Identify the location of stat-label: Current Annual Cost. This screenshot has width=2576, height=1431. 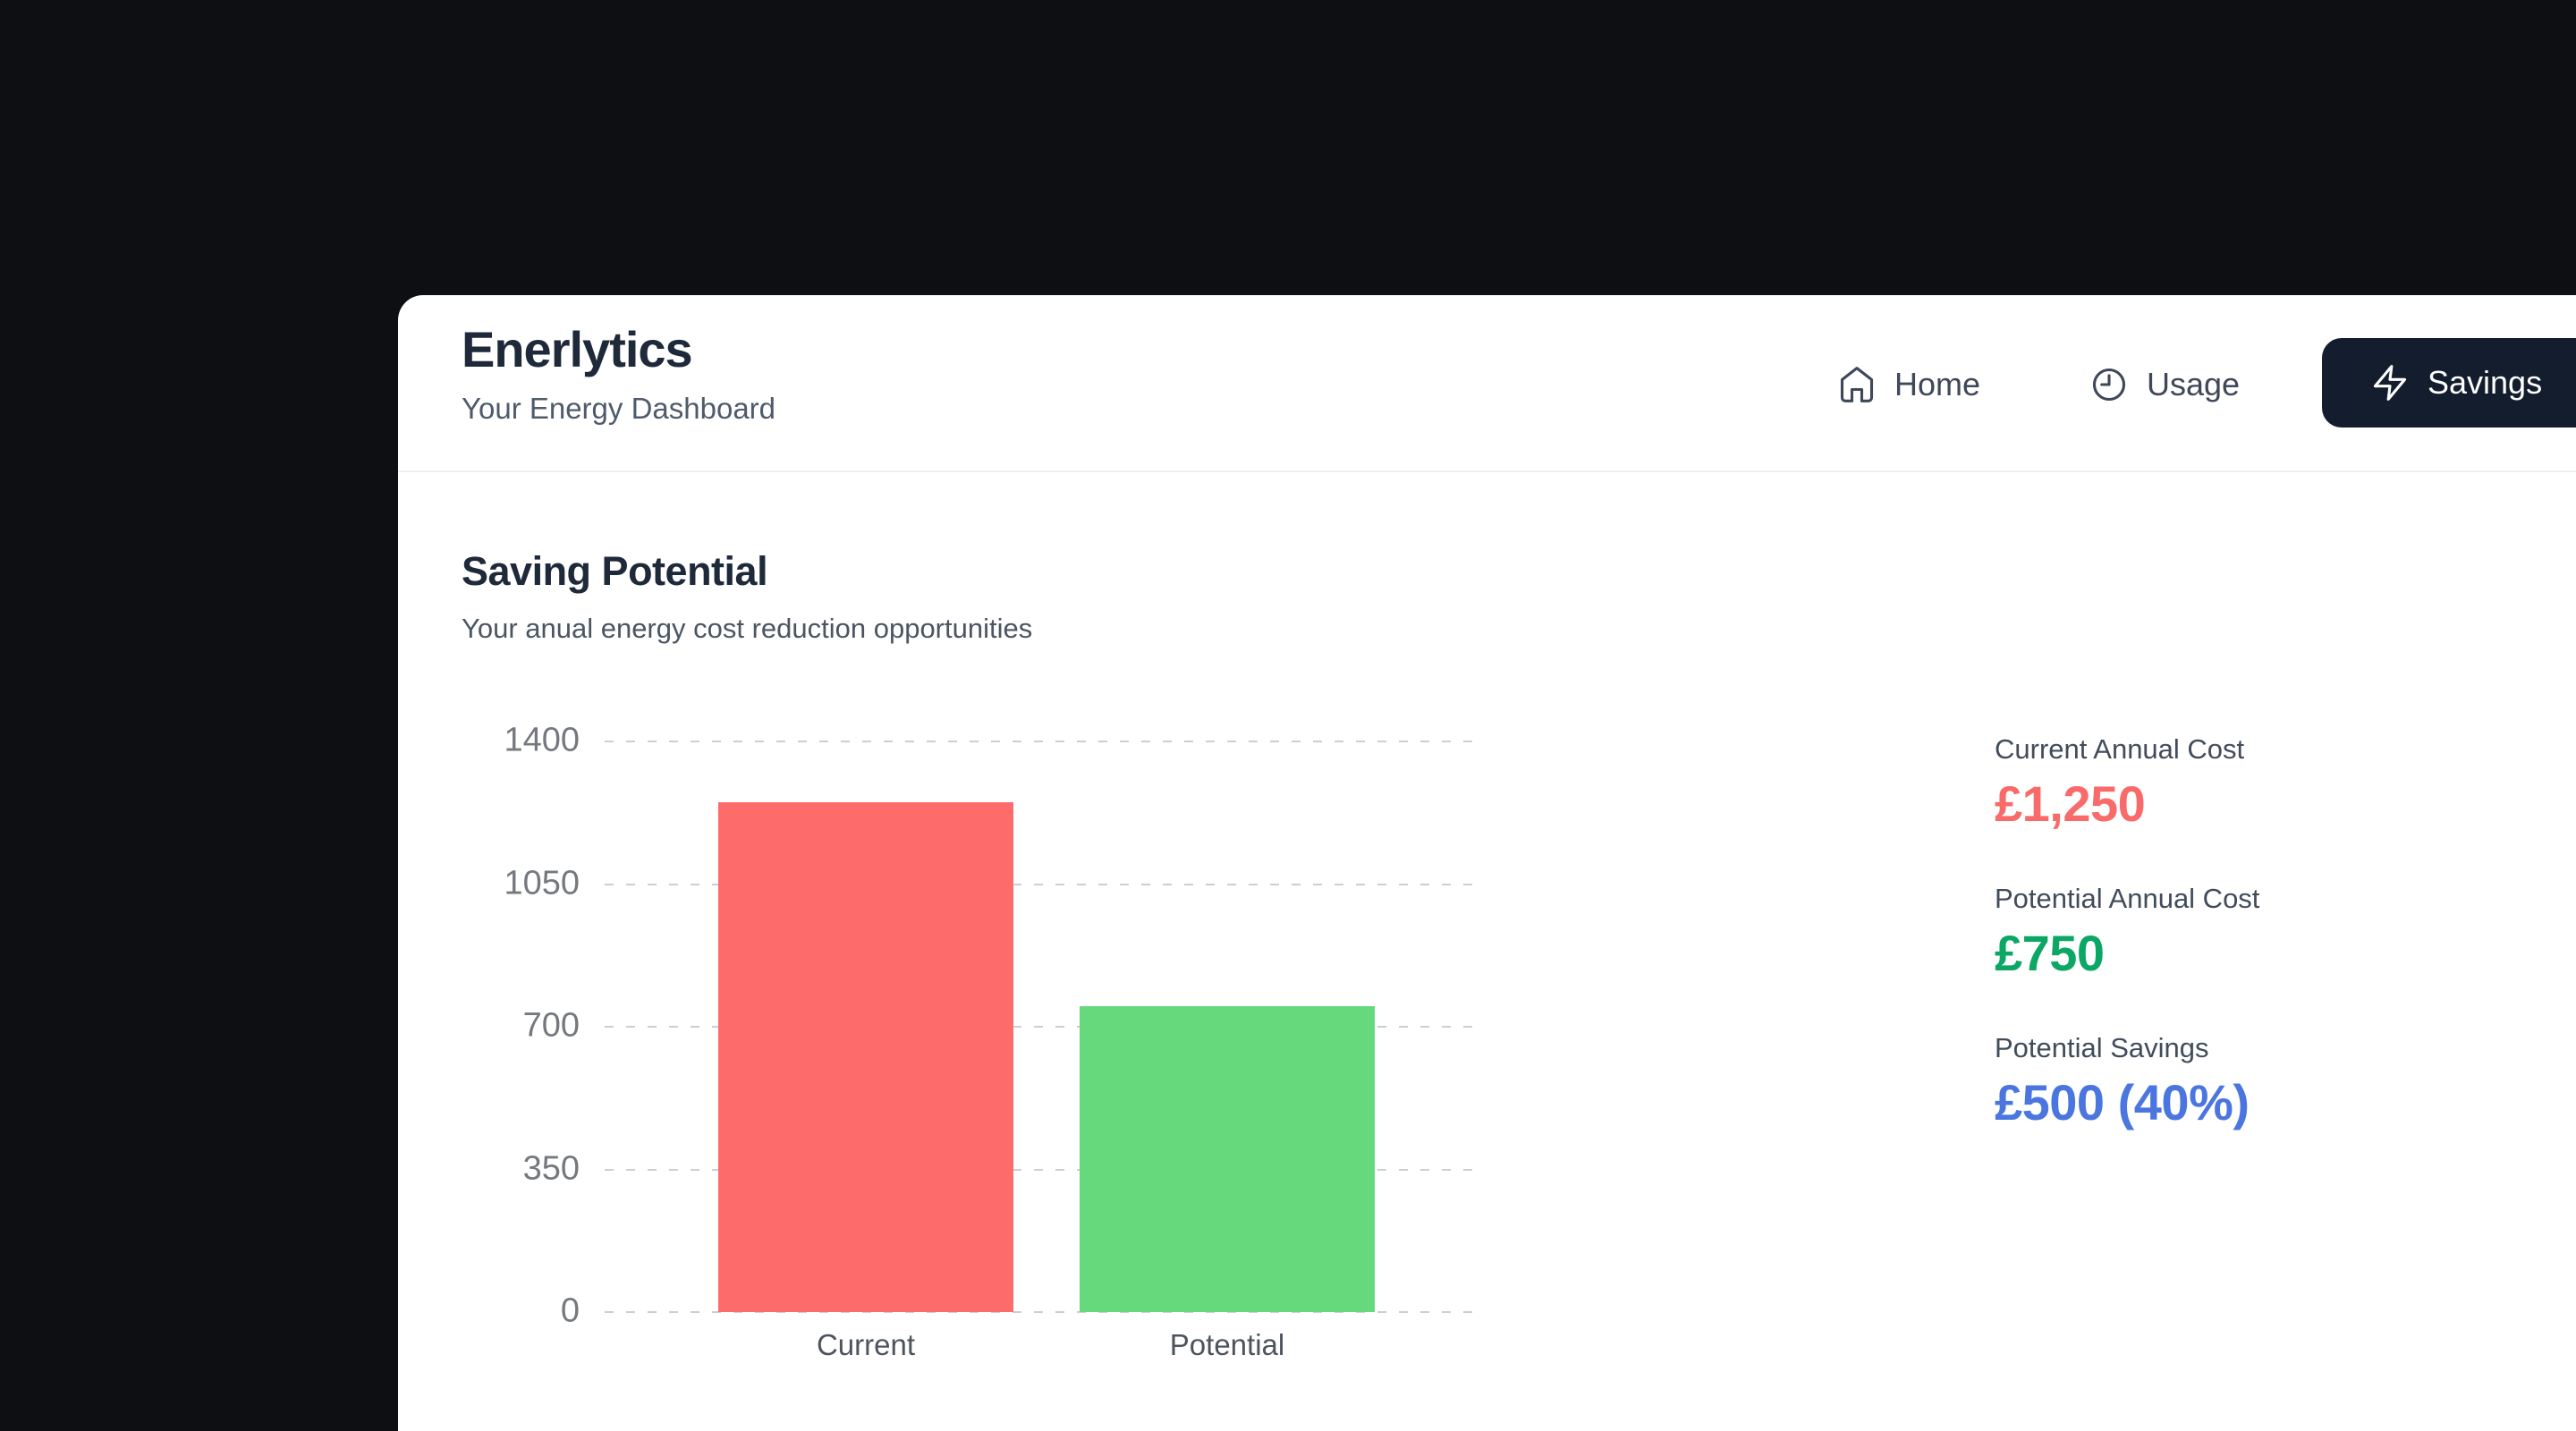
(2120, 749).